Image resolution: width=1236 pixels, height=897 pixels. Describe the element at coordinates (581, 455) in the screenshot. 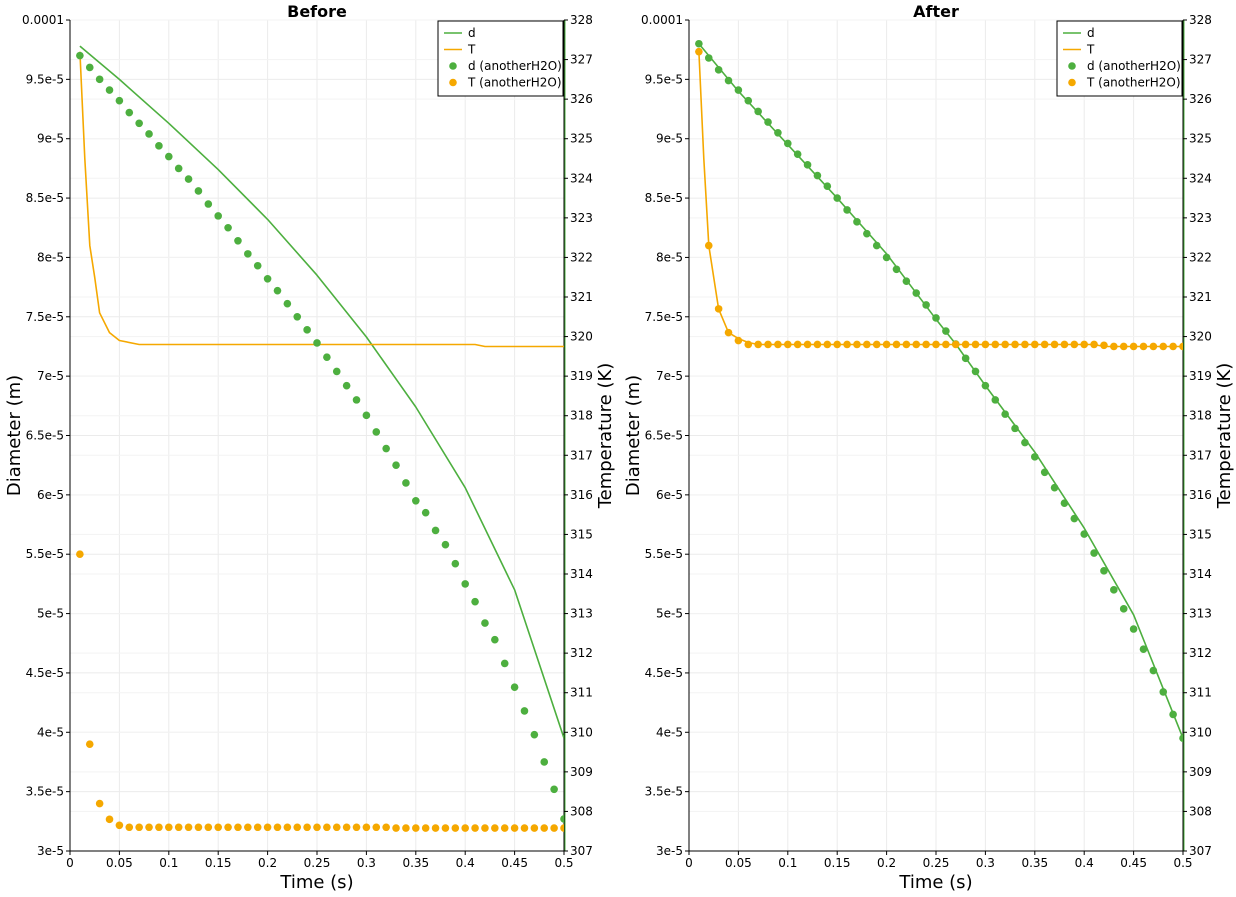

I see `y2-tick-label: 317` at that location.